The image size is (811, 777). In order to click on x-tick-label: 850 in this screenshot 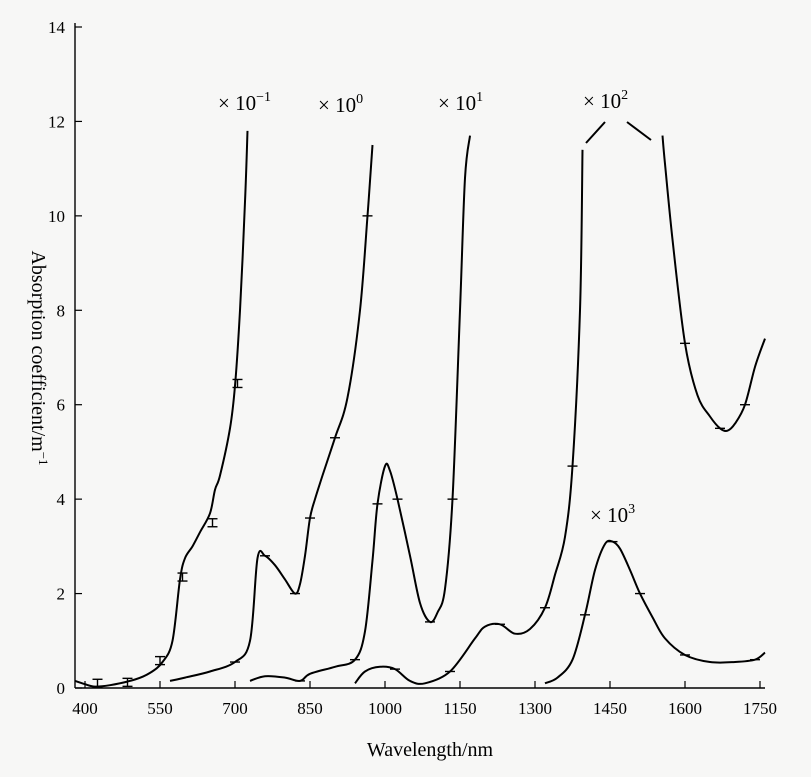, I will do `click(310, 708)`.